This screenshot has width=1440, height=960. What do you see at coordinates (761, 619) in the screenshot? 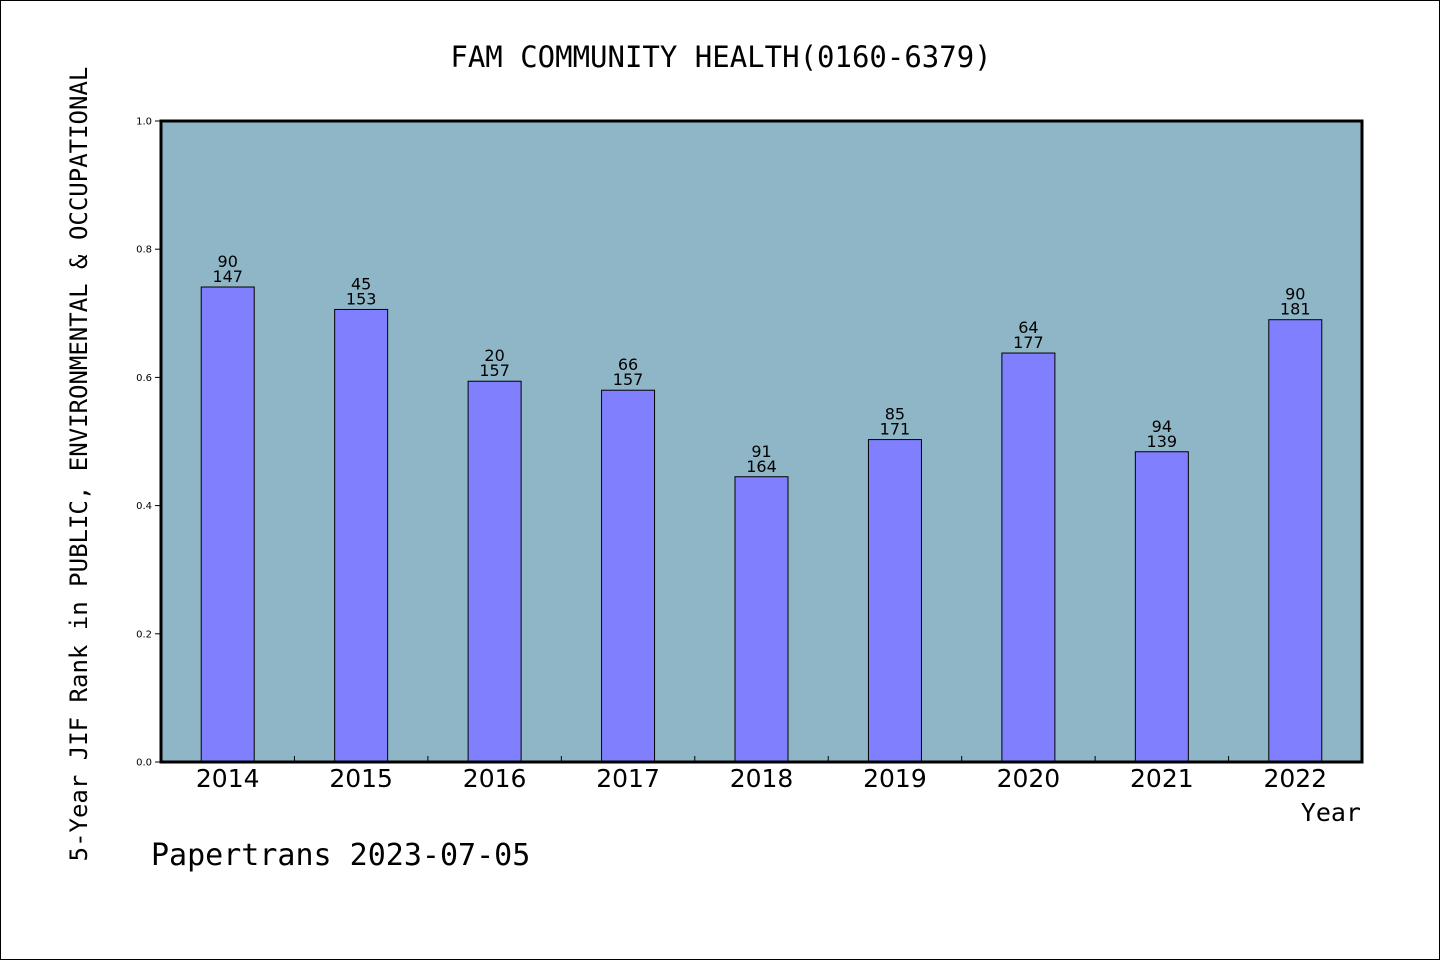
I see `bar-2018` at bounding box center [761, 619].